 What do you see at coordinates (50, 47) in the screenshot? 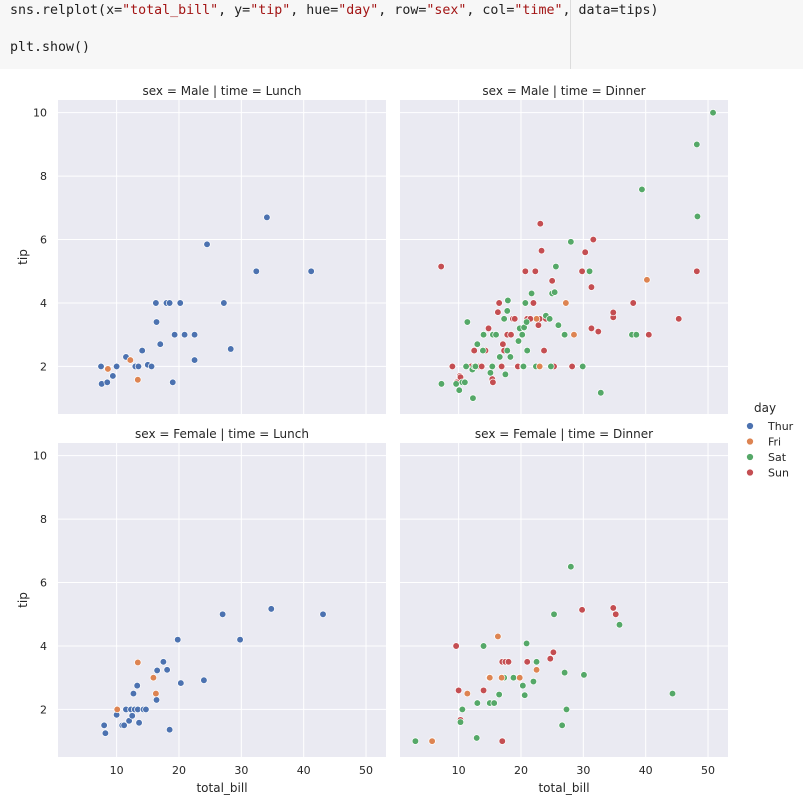
I see `code-line-2: plt.show()` at bounding box center [50, 47].